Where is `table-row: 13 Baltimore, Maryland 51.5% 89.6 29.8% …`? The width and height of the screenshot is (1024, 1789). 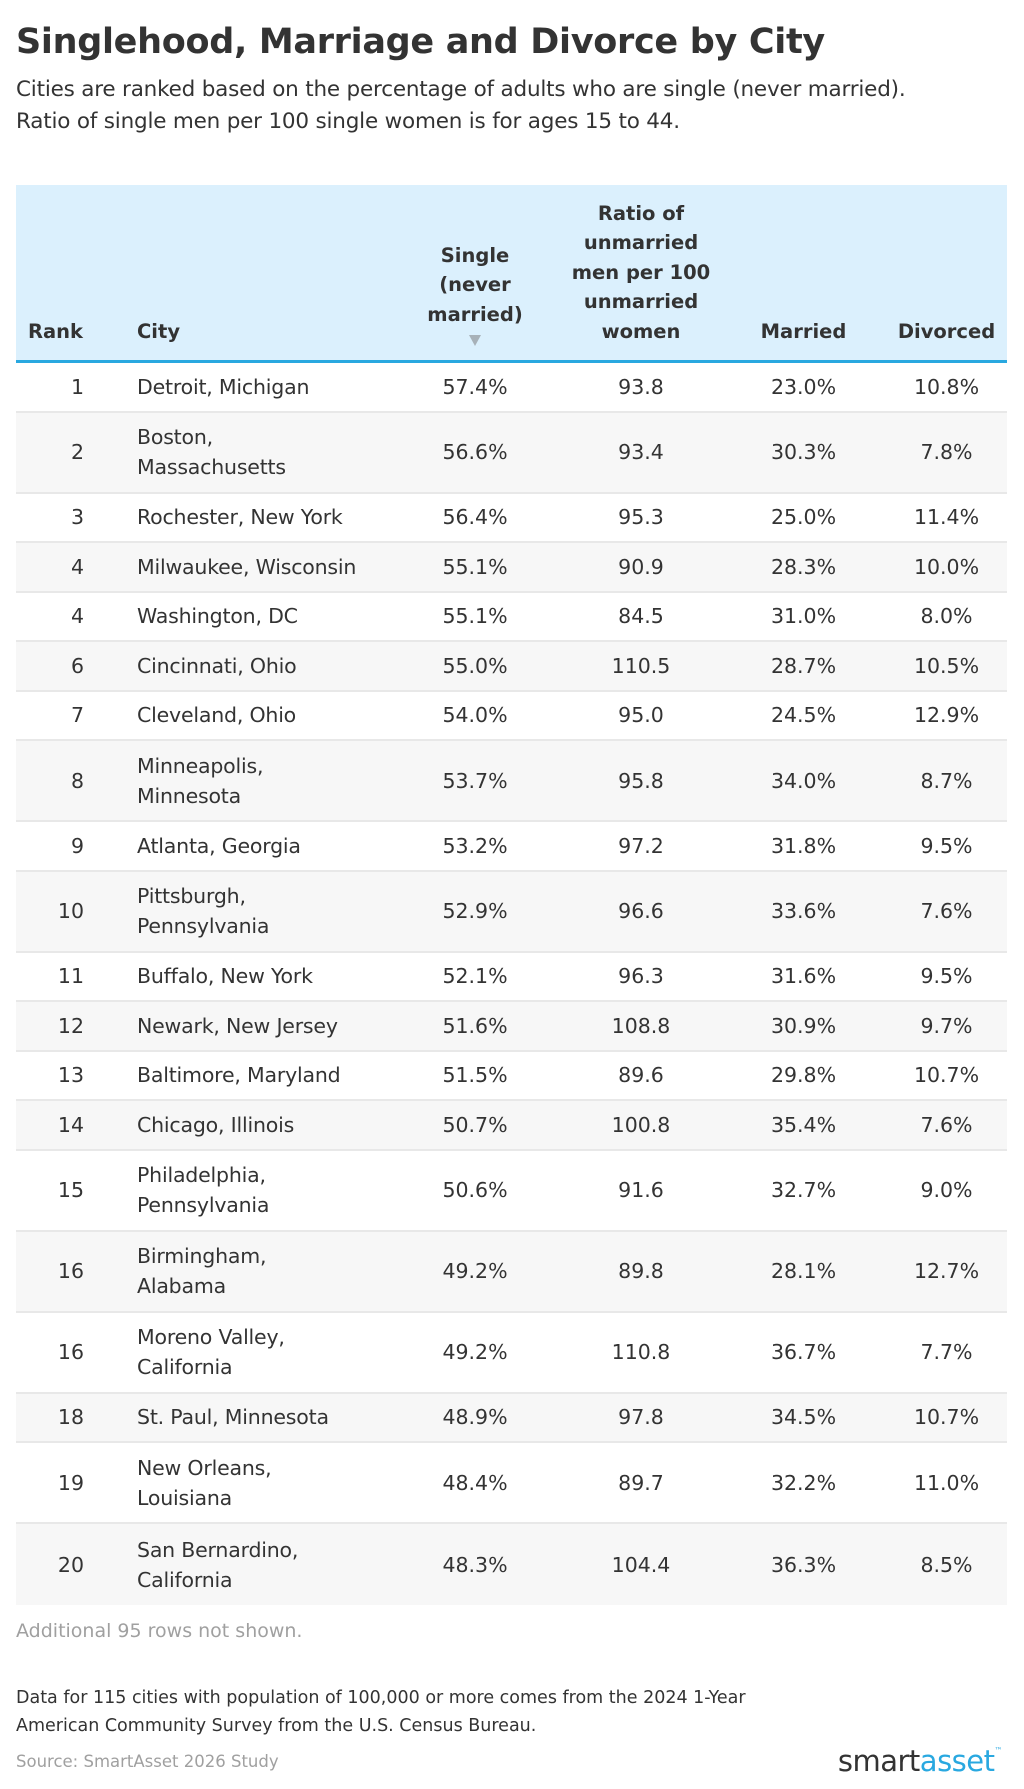
table-row: 13 Baltimore, Maryland 51.5% 89.6 29.8% … is located at coordinates (511, 1076).